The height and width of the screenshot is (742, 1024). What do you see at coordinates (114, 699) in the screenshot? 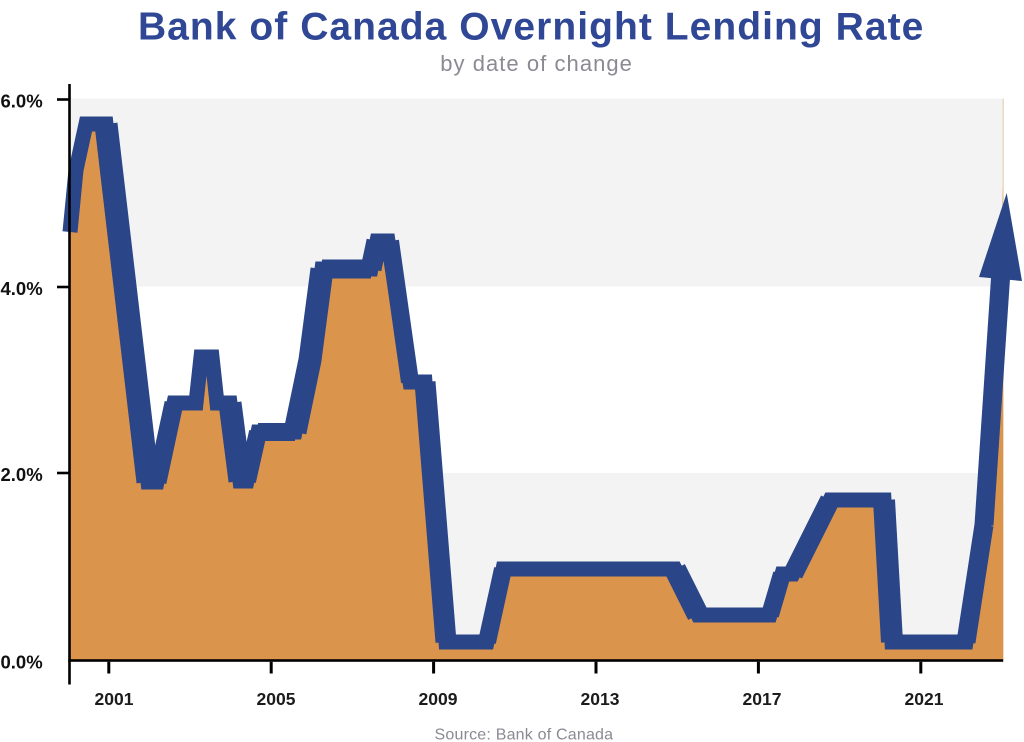
I see `svg-text: 2001` at bounding box center [114, 699].